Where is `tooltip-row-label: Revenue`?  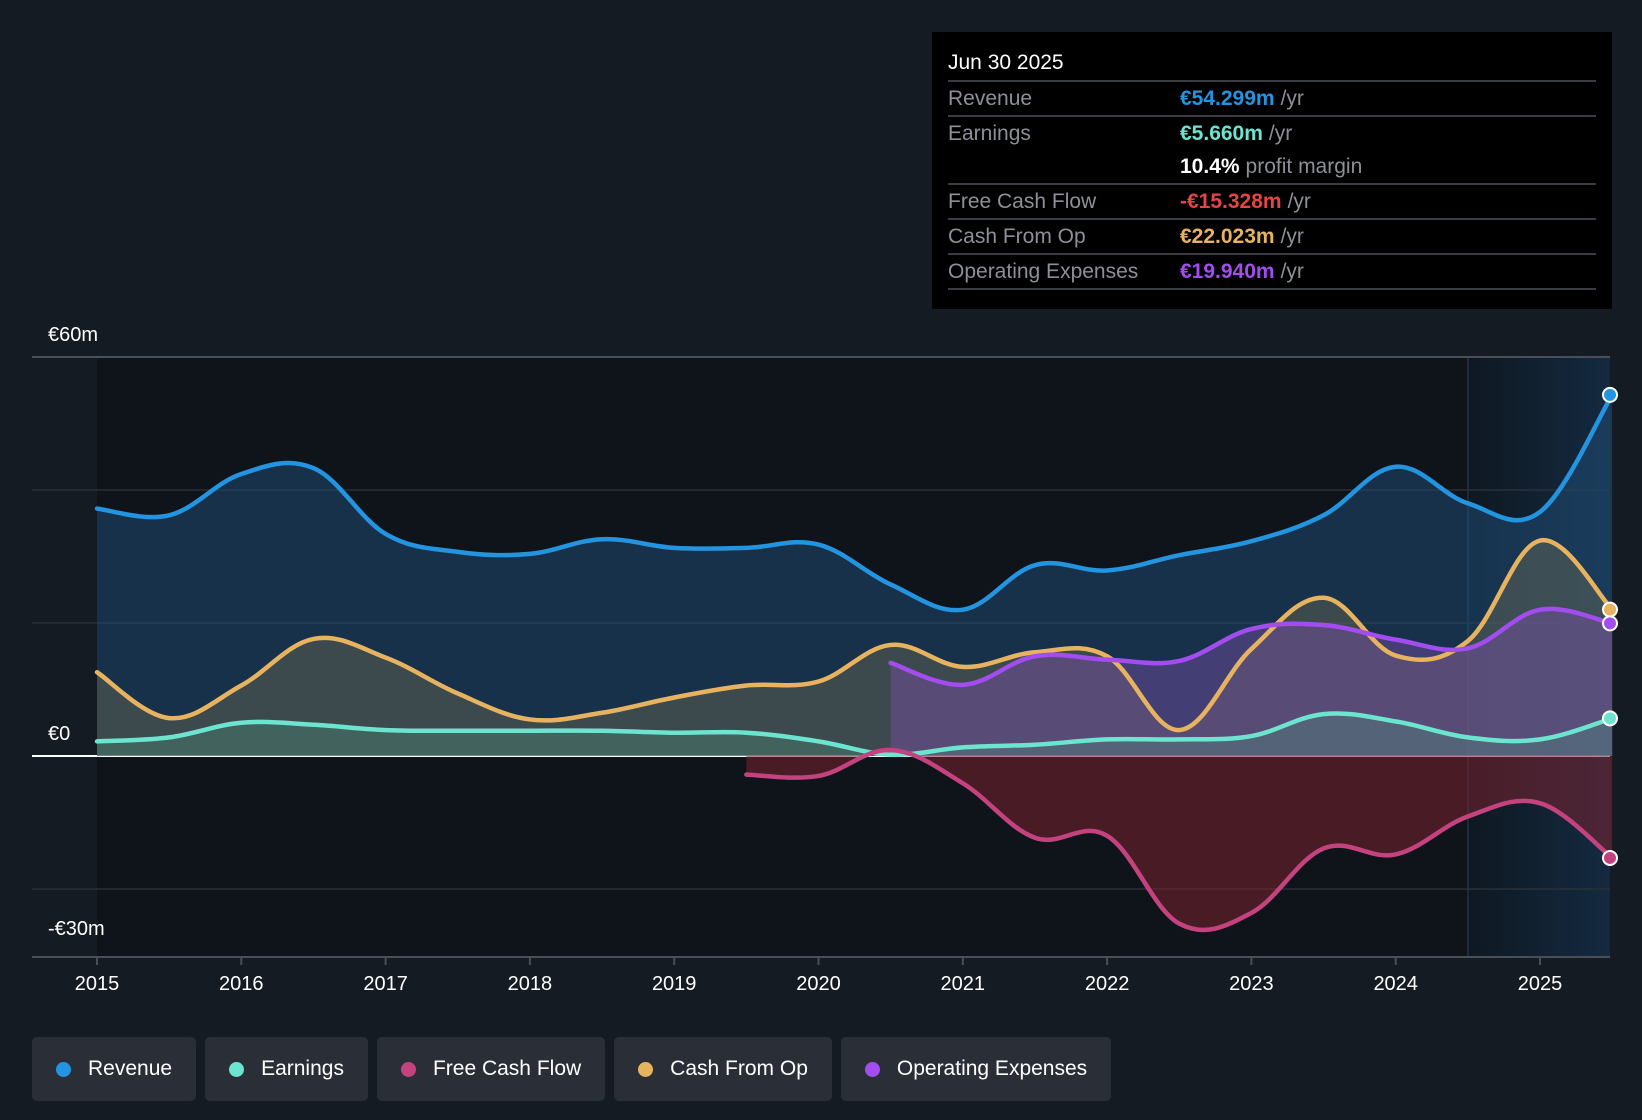 tooltip-row-label: Revenue is located at coordinates (990, 98).